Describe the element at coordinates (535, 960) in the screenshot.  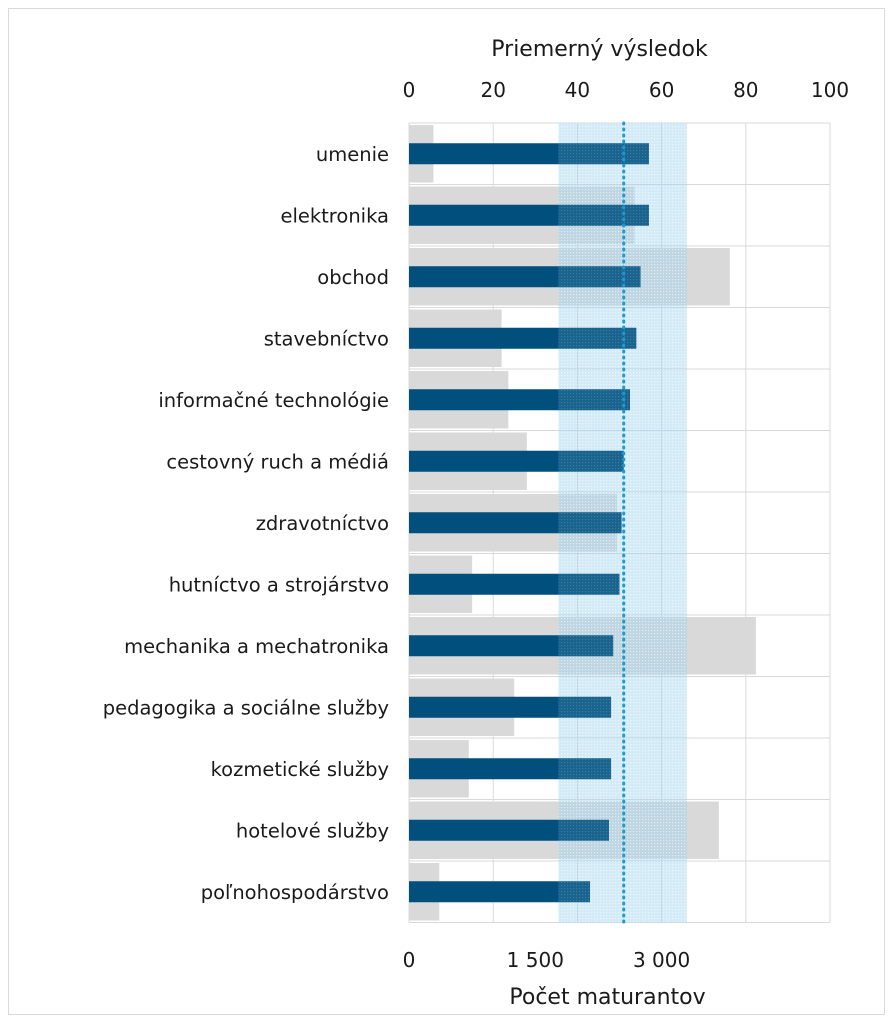
I see `bottom-tick-label: 1 500` at that location.